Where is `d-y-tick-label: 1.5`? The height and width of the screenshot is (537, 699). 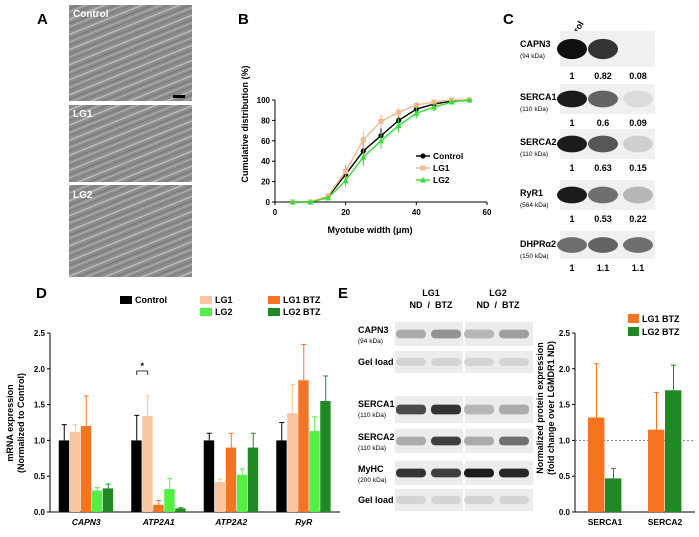
d-y-tick-label: 1.5 is located at coordinates (40, 405).